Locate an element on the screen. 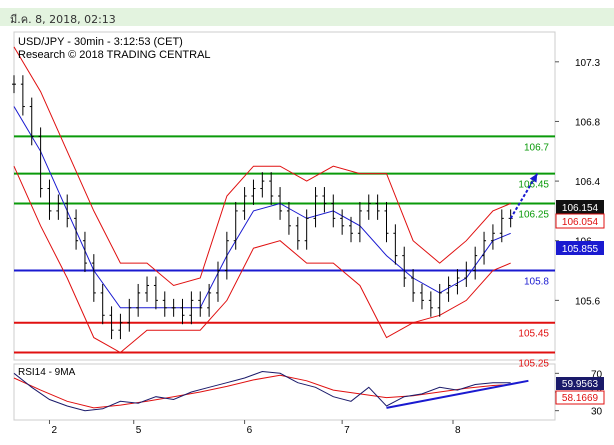 This screenshot has height=445, width=614. timestamp: มี.ค. 8, 2018, 02:13 is located at coordinates (63, 19).